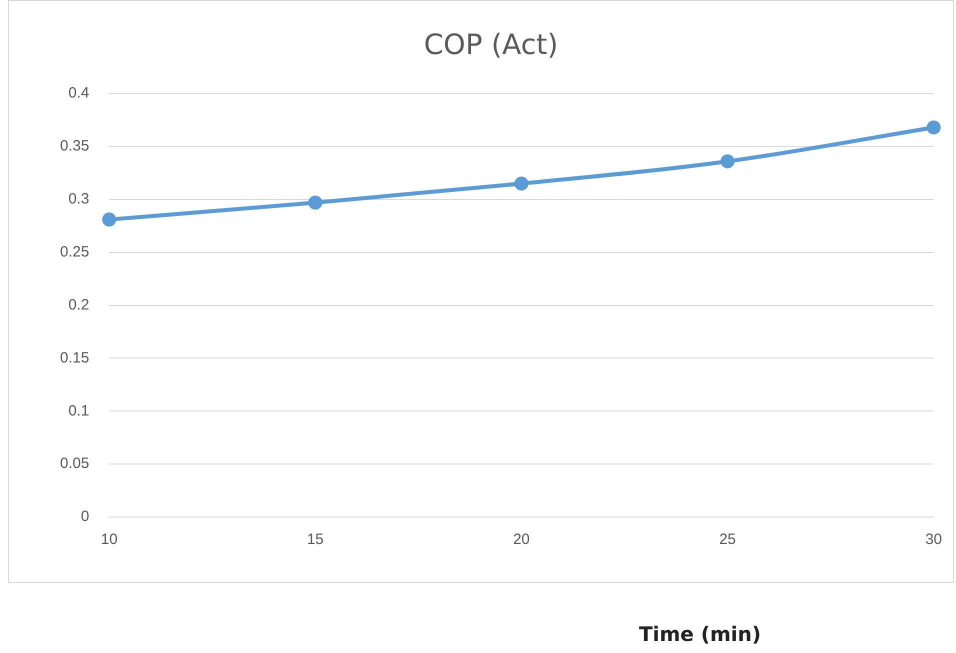  I want to click on x-tick-label: 30, so click(933, 539).